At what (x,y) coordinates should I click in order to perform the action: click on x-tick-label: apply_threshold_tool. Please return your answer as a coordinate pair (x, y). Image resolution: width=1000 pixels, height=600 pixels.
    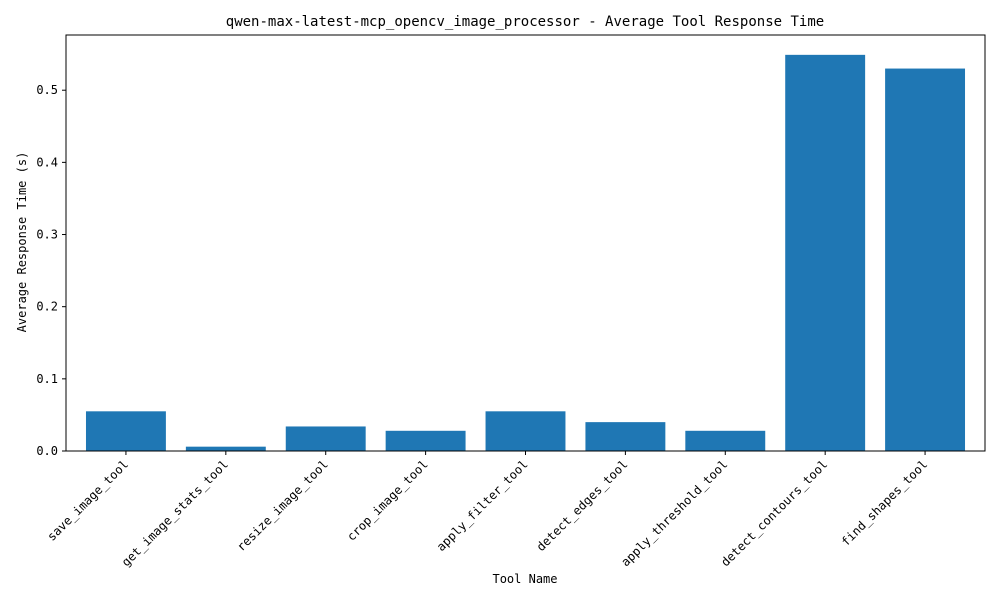
    Looking at the image, I should click on (674, 513).